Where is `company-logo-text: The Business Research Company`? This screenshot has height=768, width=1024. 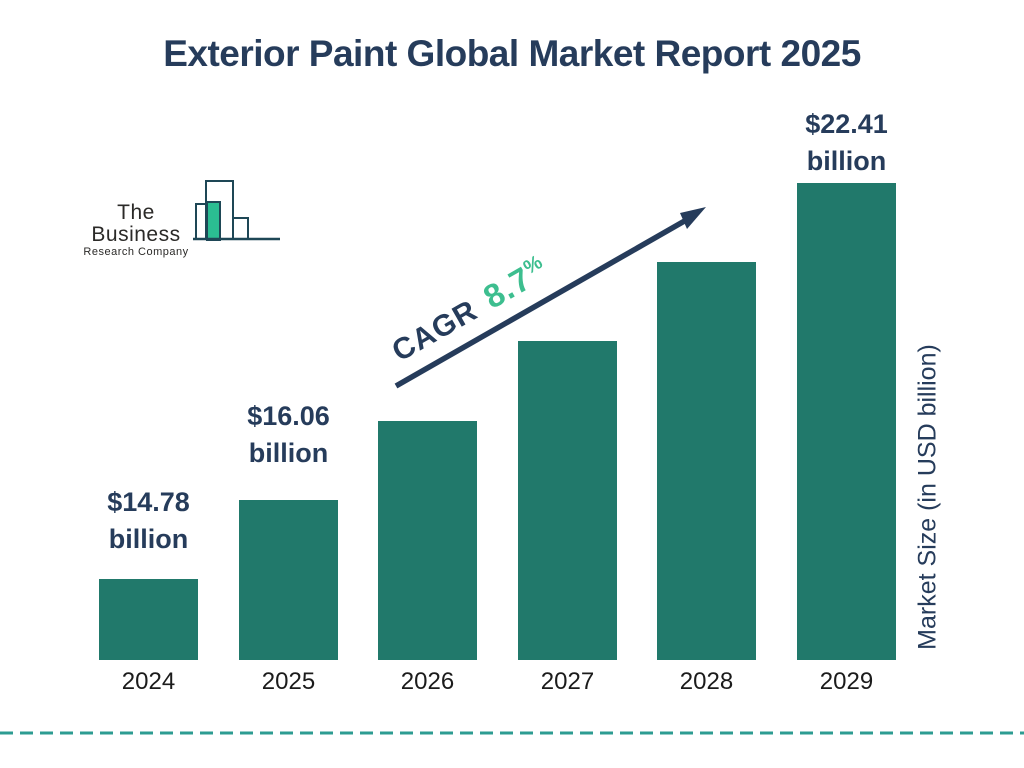 company-logo-text: The Business Research Company is located at coordinates (136, 230).